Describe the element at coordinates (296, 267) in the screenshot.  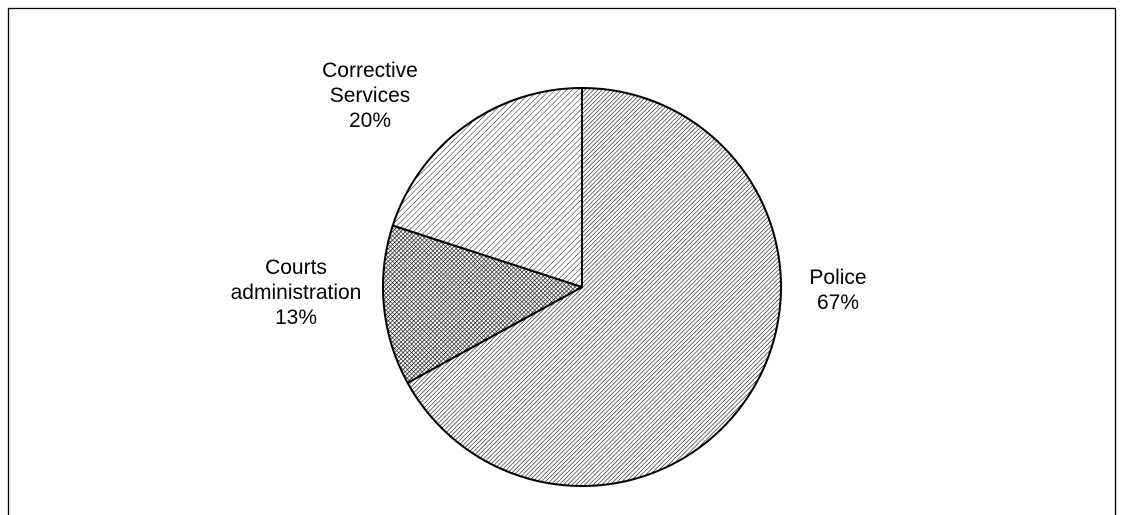
I see `slice-label-line: Courts` at that location.